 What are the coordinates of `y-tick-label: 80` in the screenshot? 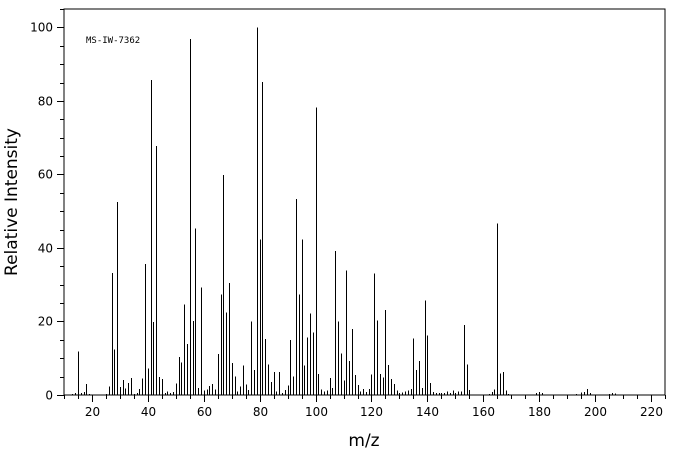 It's located at (45, 102).